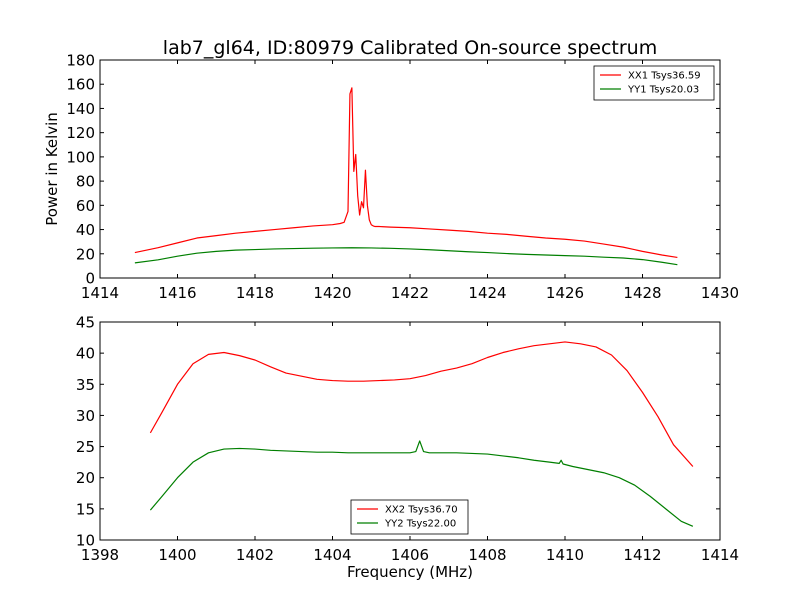 The image size is (800, 600). I want to click on legend-label-xx1-tsys36-59: XX1 Tsys36.59, so click(664, 76).